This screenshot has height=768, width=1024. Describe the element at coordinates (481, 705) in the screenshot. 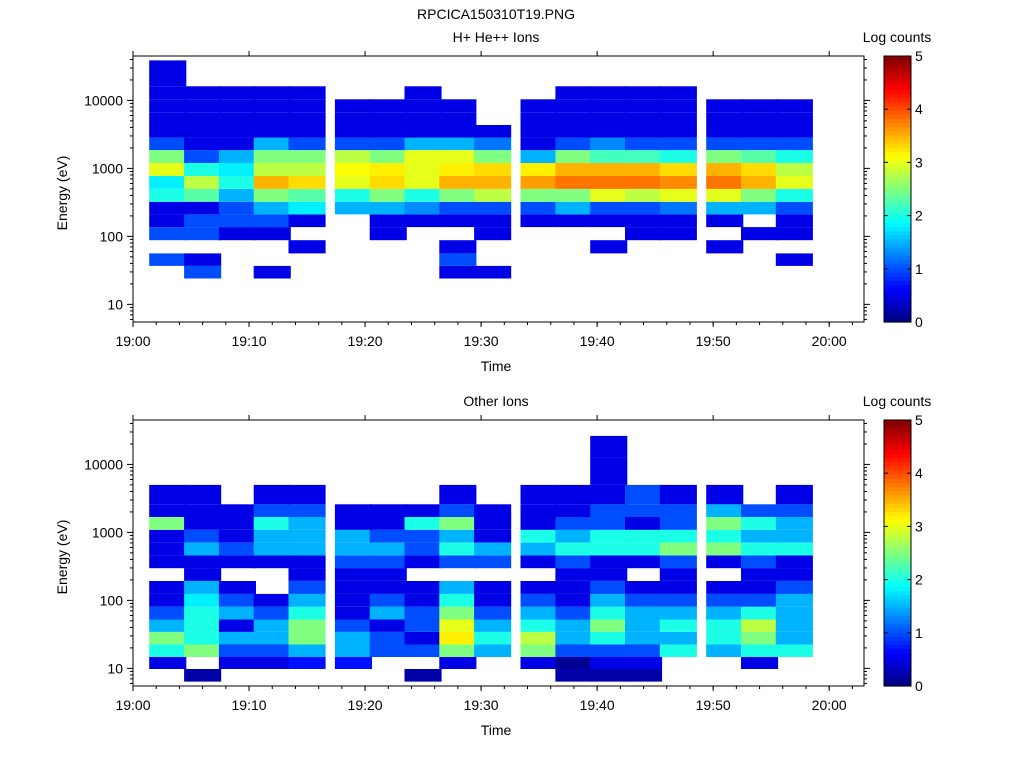

I see `x-tick-label: 19:30` at that location.